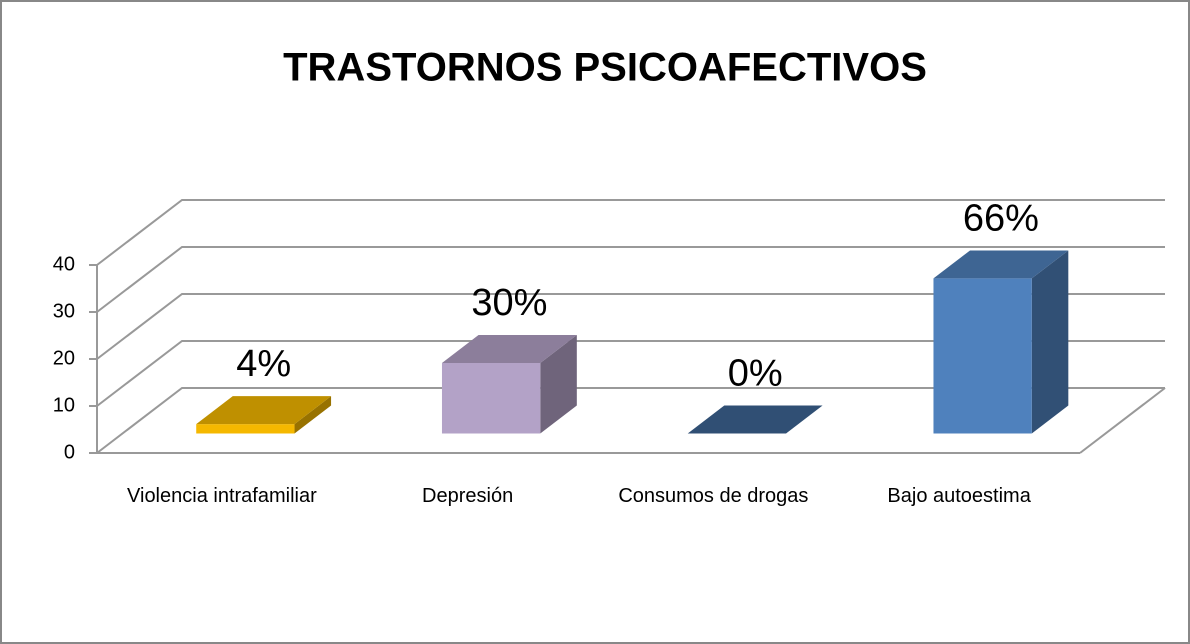 This screenshot has width=1190, height=644. I want to click on y-tick-label: 10, so click(64, 405).